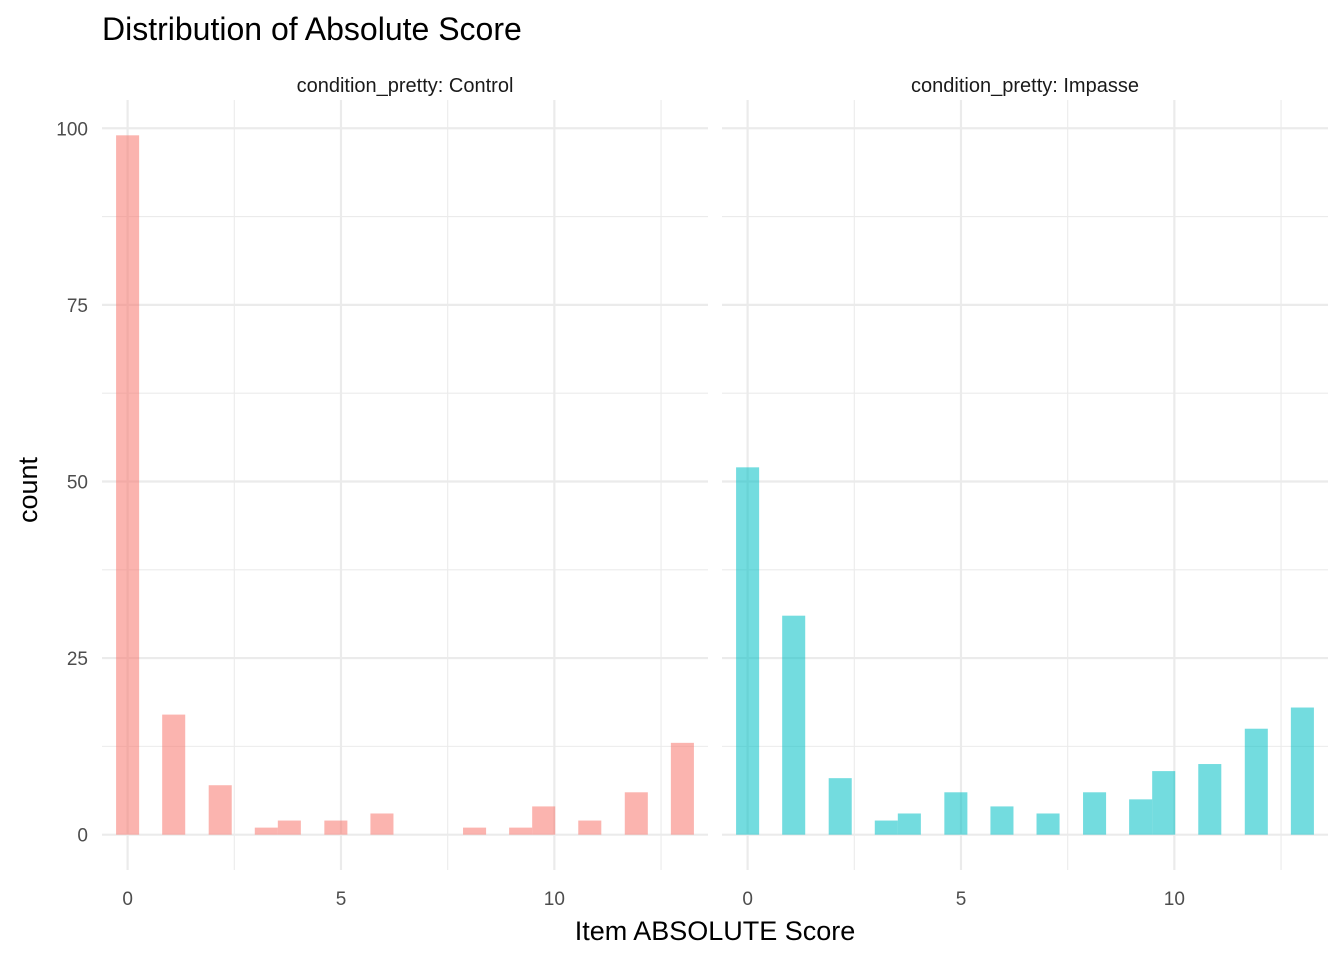 The height and width of the screenshot is (960, 1344). What do you see at coordinates (28, 489) in the screenshot?
I see `y-axis-title: count` at bounding box center [28, 489].